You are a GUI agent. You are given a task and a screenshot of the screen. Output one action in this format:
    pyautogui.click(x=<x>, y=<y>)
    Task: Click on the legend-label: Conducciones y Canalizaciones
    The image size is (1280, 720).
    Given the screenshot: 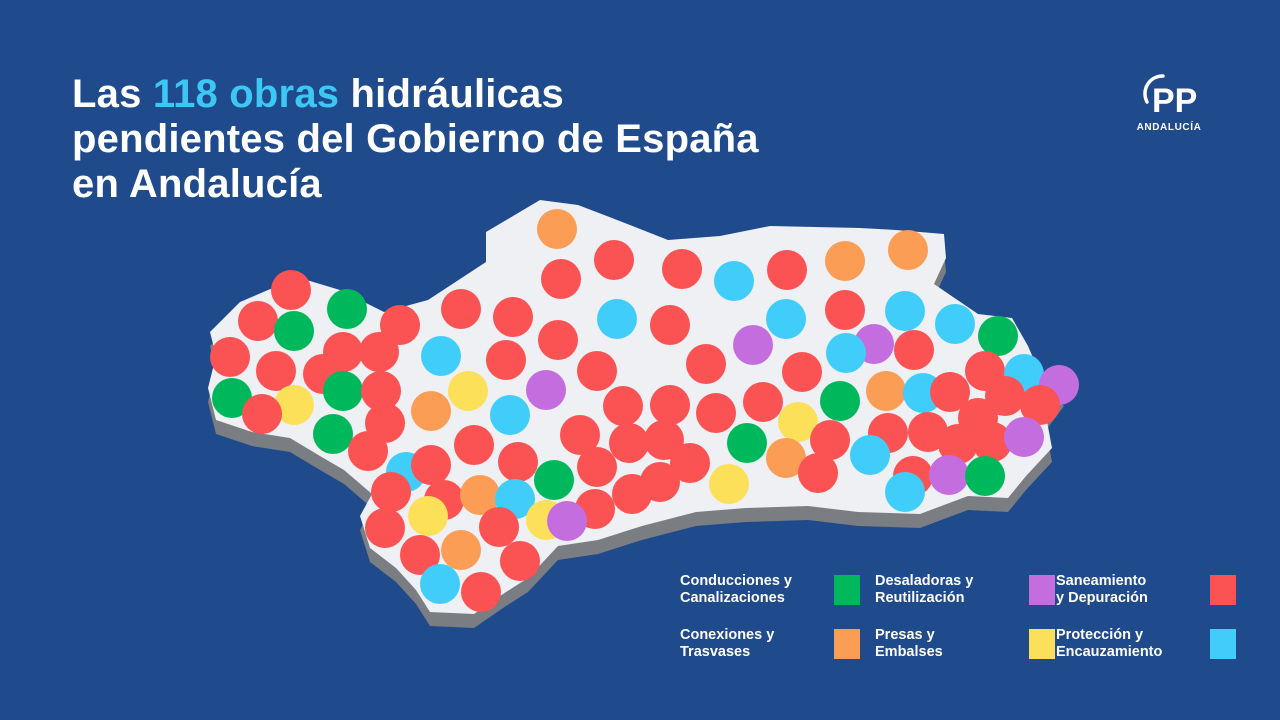 What is the action you would take?
    pyautogui.click(x=736, y=589)
    